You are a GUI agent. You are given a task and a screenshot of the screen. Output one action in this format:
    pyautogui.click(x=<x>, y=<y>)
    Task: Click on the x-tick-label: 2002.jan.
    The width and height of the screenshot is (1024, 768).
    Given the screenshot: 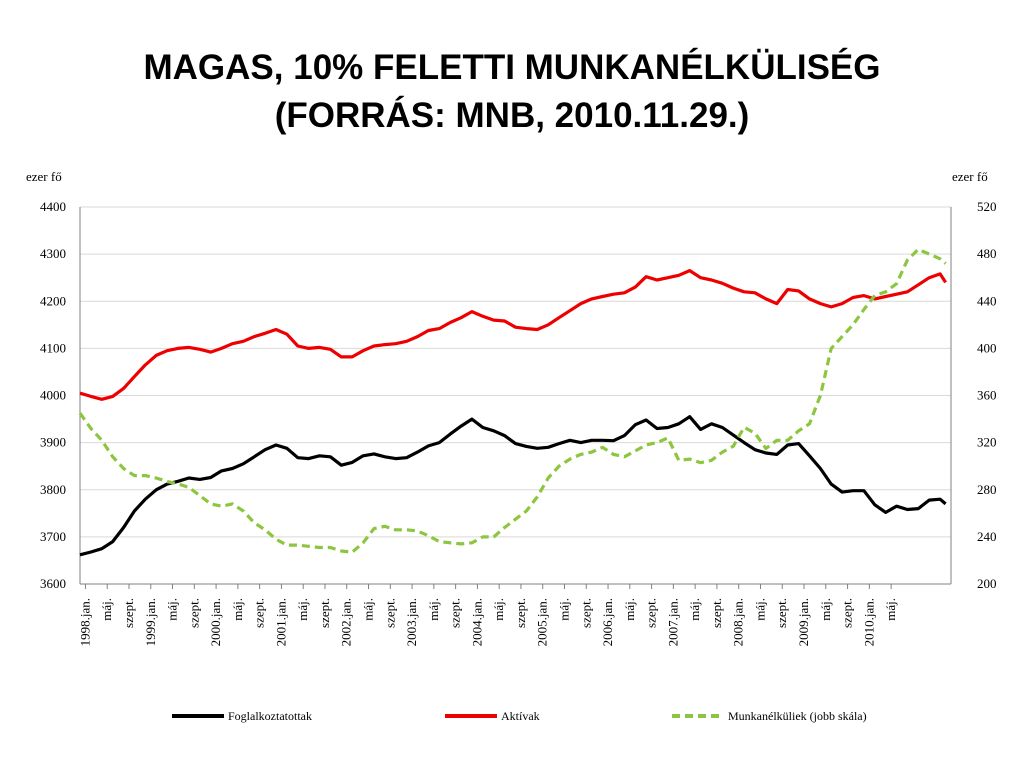 What is the action you would take?
    pyautogui.click(x=346, y=622)
    